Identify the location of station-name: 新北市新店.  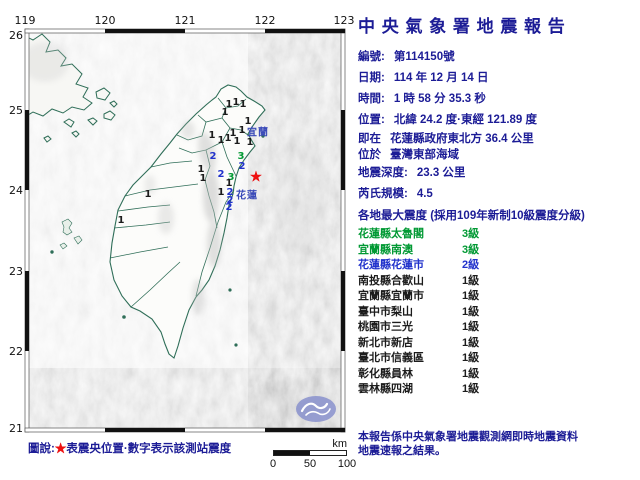
(385, 342).